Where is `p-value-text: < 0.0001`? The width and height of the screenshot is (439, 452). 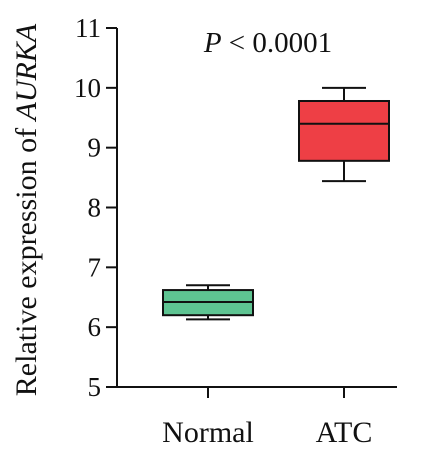
p-value-text: < 0.0001 is located at coordinates (277, 43).